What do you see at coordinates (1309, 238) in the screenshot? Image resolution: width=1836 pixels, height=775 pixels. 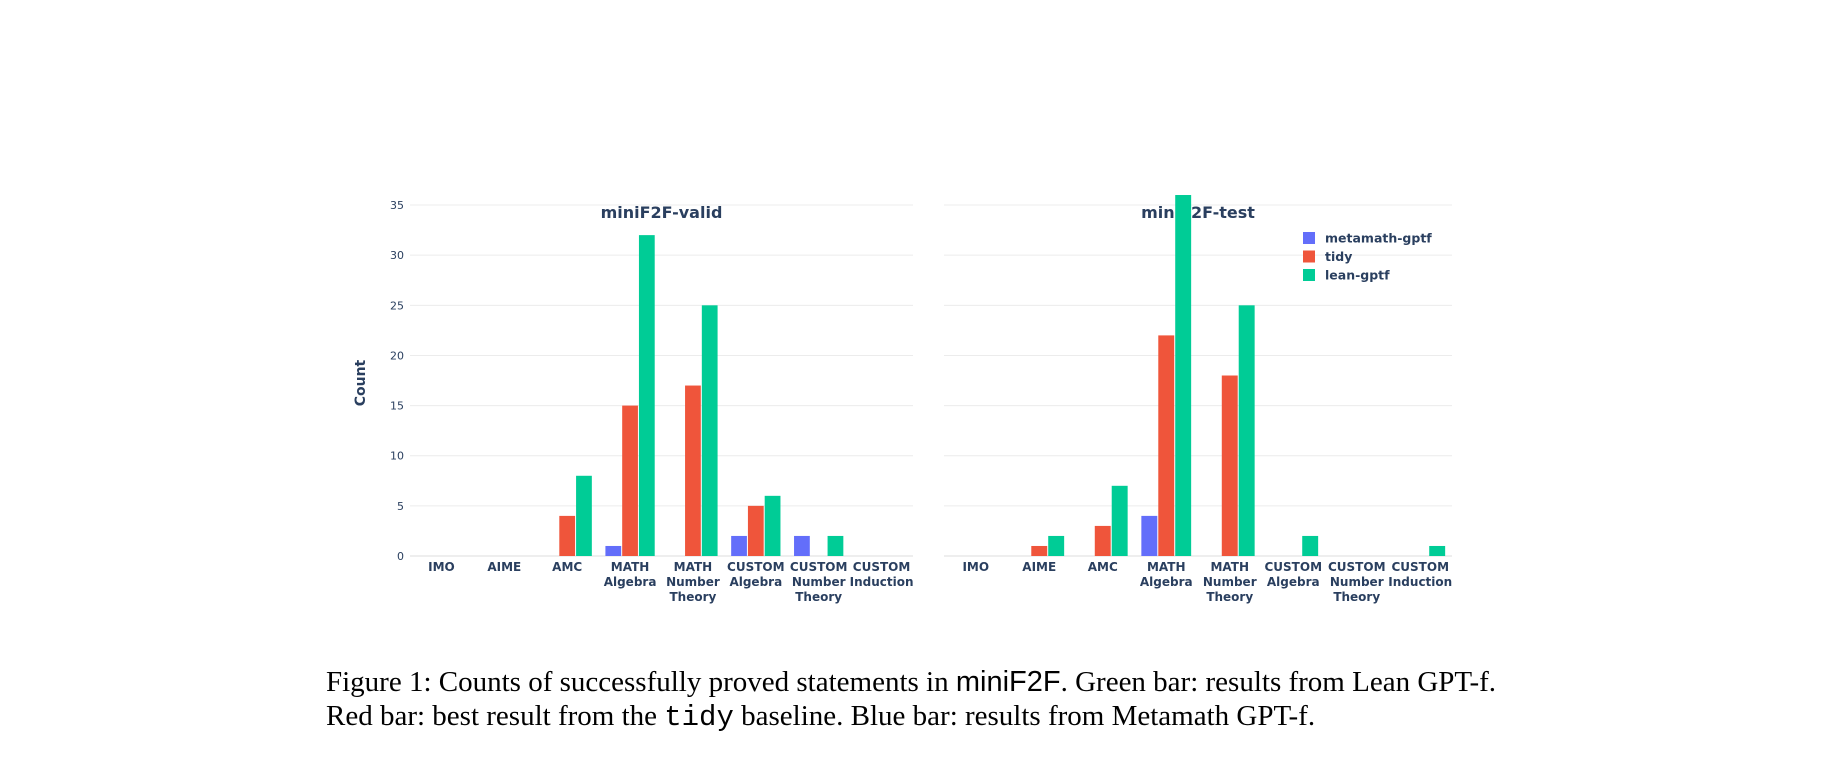 I see `legend-swatch-metamath-gptf` at bounding box center [1309, 238].